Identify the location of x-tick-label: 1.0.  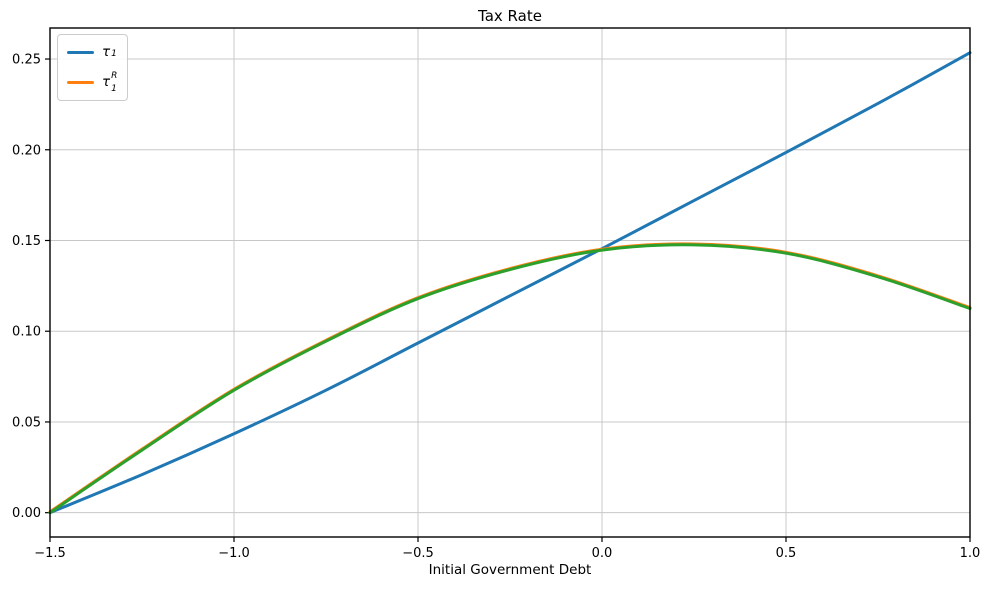
(970, 553).